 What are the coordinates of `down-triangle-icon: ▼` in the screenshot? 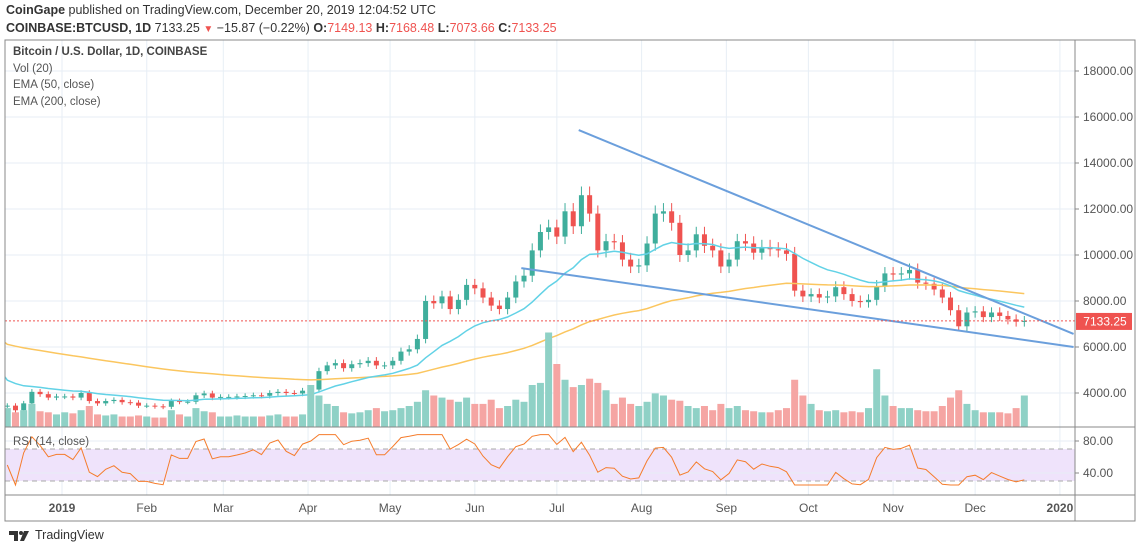 It's located at (208, 29).